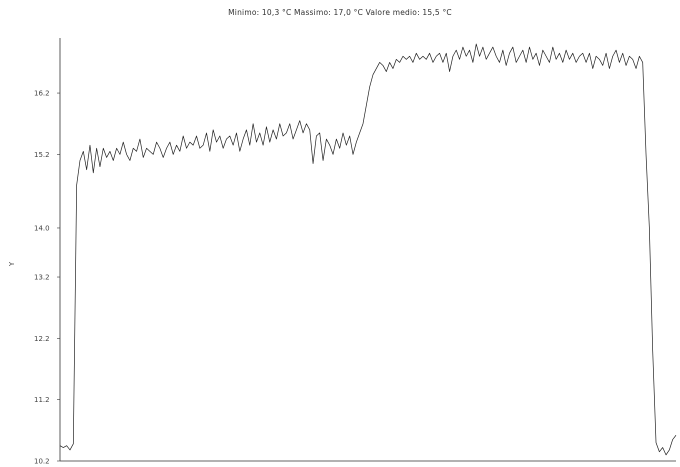 The image size is (680, 467). I want to click on y-tick-label: 16.2, so click(42, 94).